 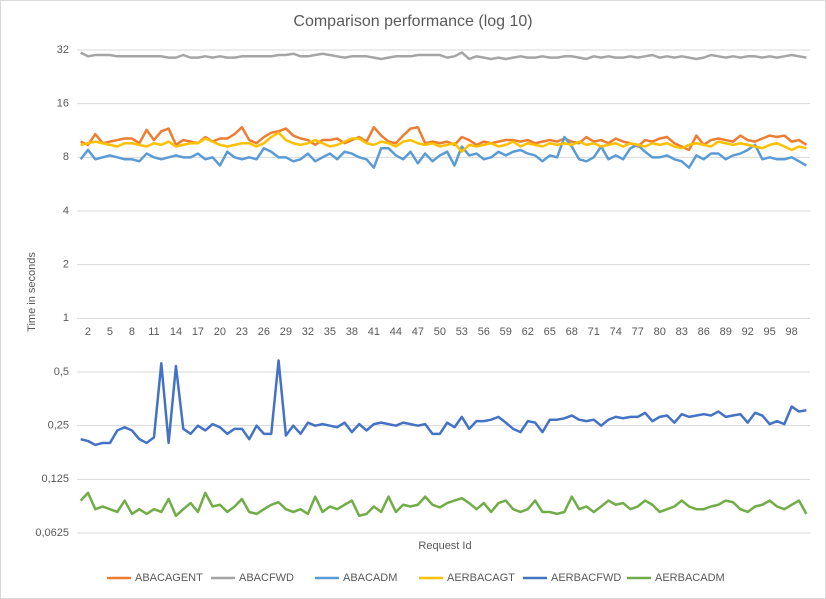 What do you see at coordinates (481, 578) in the screenshot?
I see `legend-label: AERBACAGT` at bounding box center [481, 578].